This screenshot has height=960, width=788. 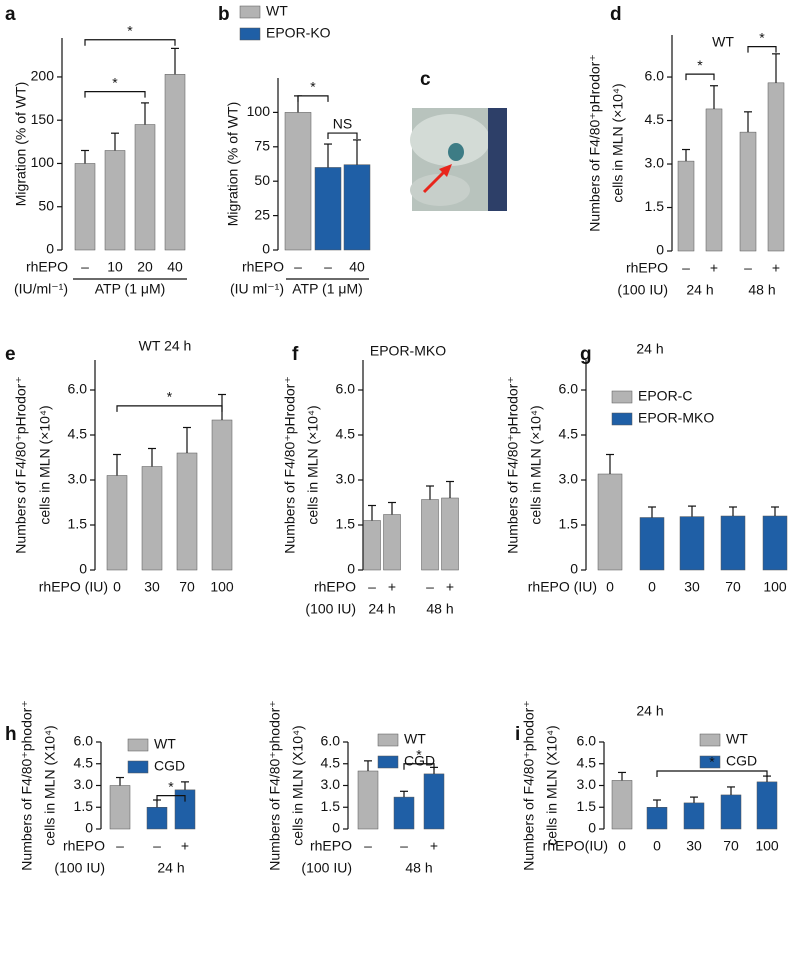 What do you see at coordinates (10, 354) in the screenshot?
I see `panel-label: e` at bounding box center [10, 354].